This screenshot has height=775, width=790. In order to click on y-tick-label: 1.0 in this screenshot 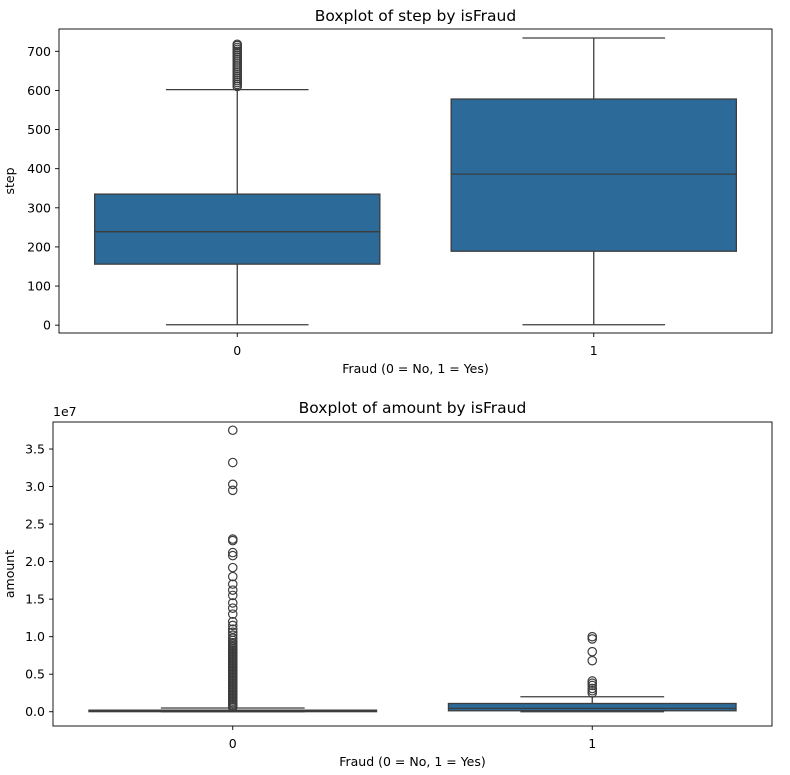, I will do `click(35, 636)`.